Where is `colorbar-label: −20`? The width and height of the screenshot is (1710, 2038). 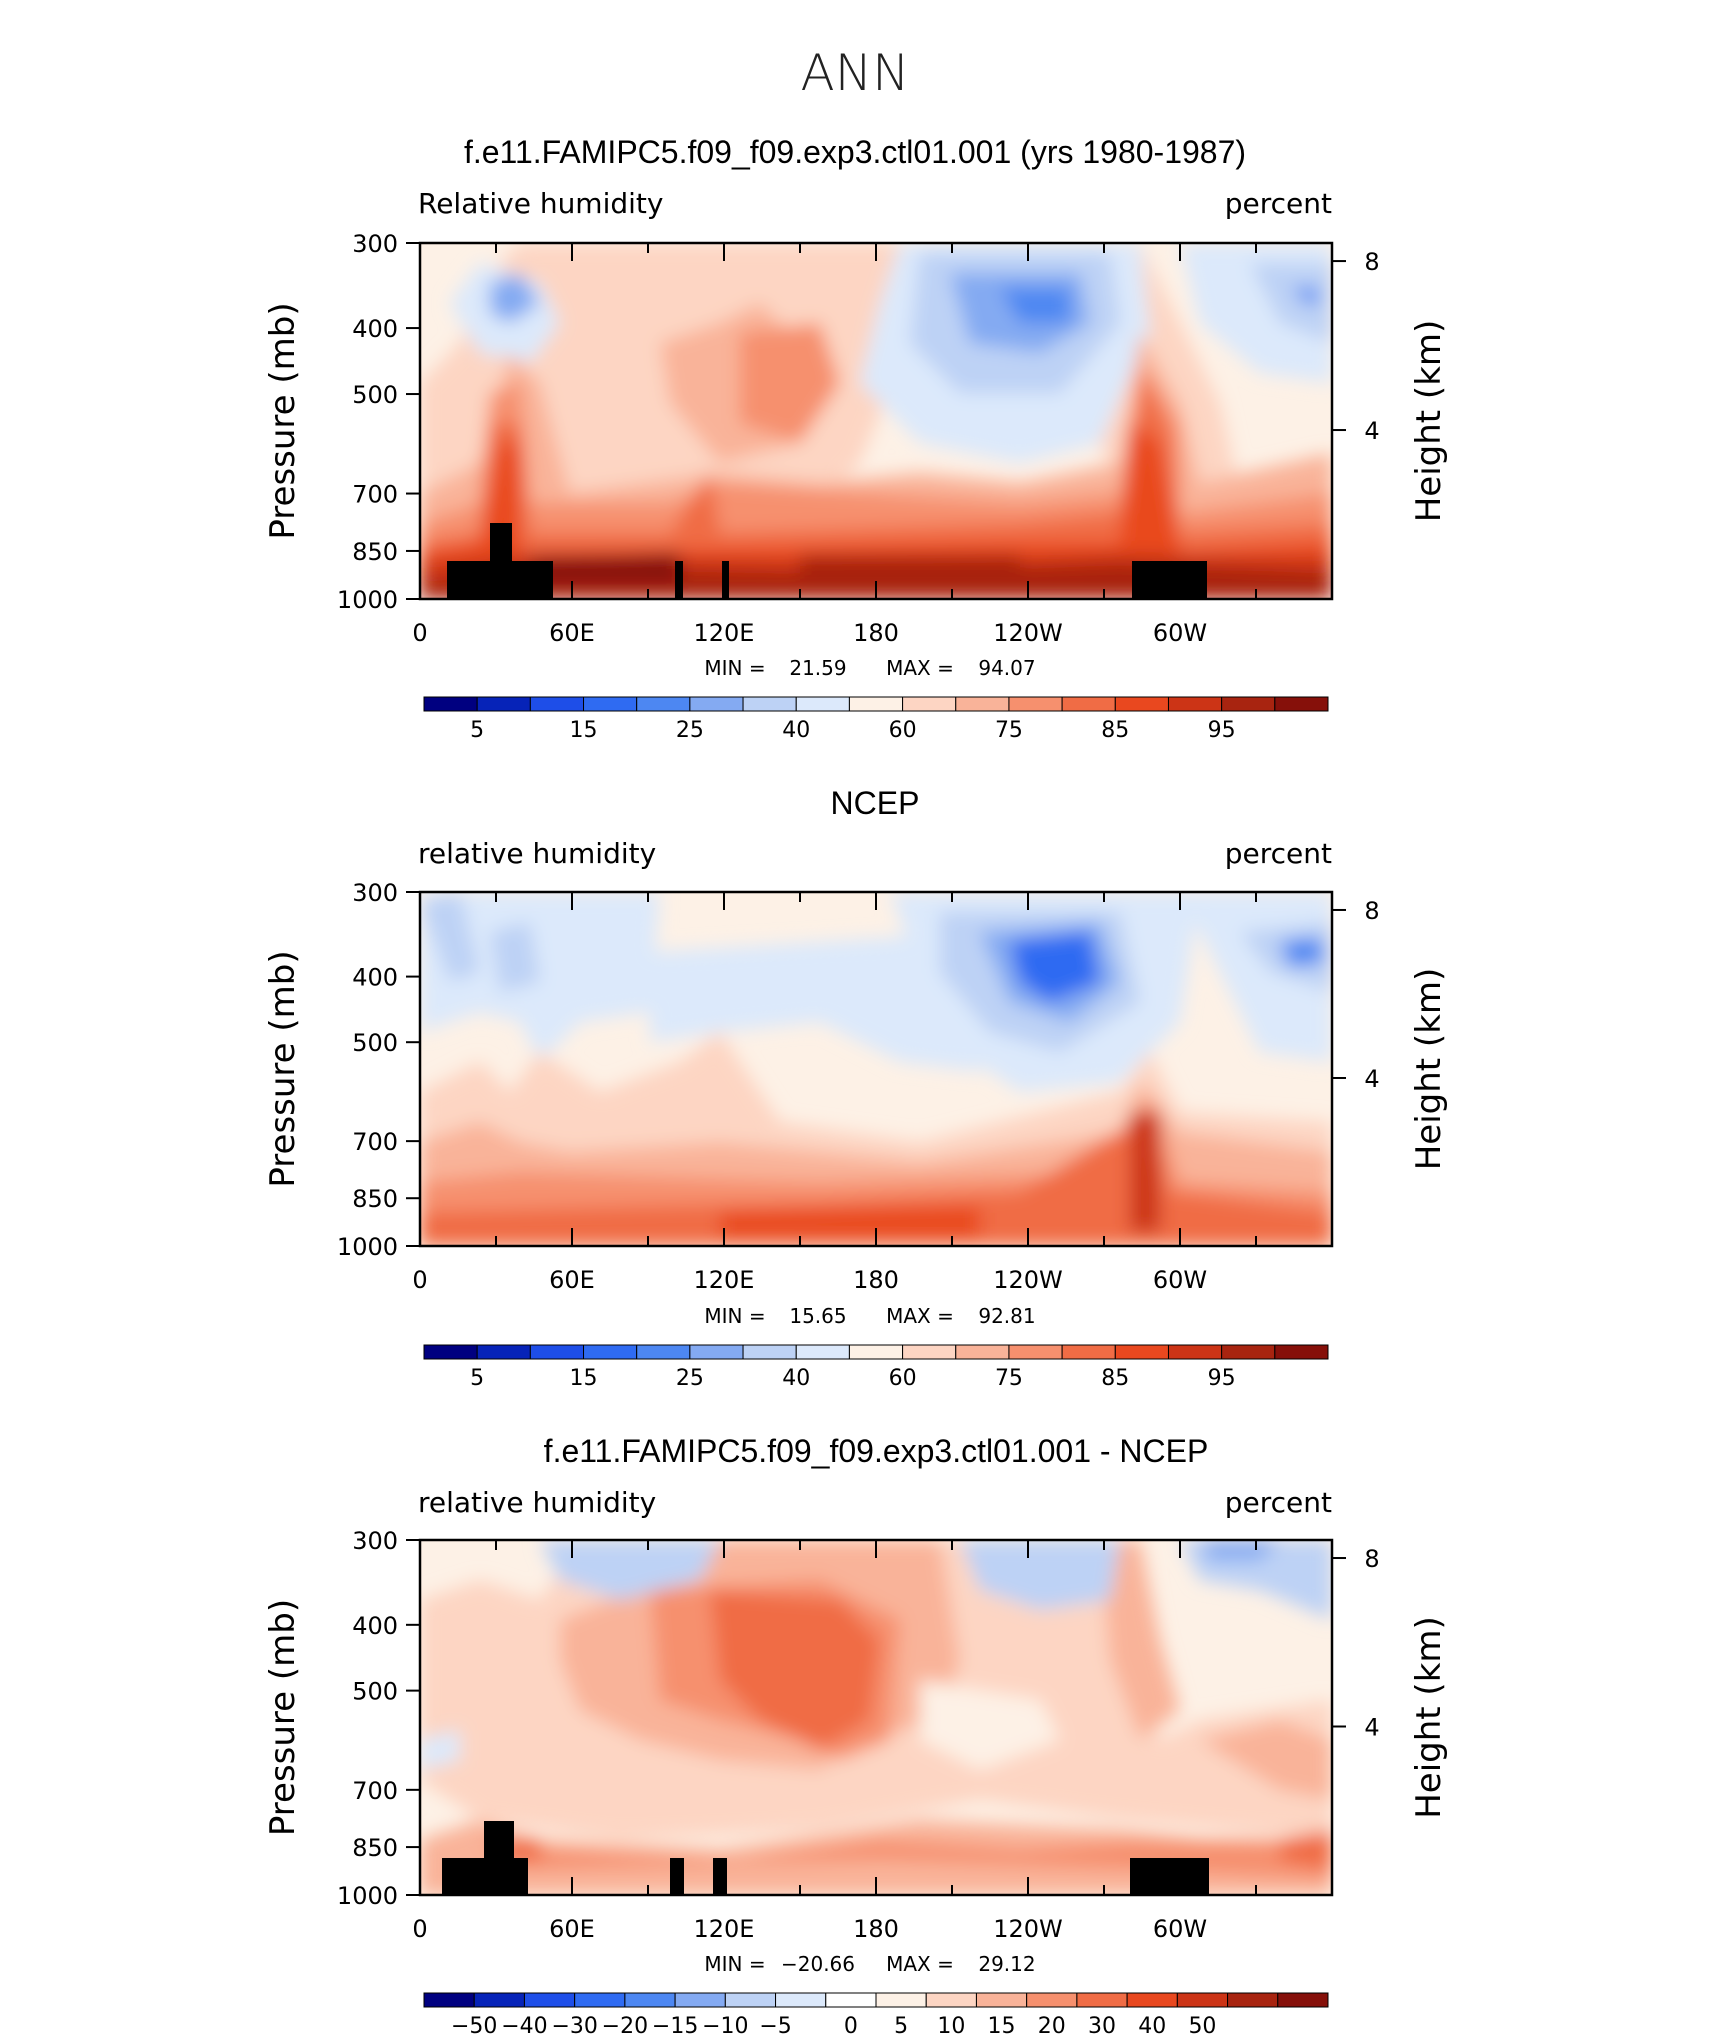
colorbar-label: −20 is located at coordinates (625, 2026).